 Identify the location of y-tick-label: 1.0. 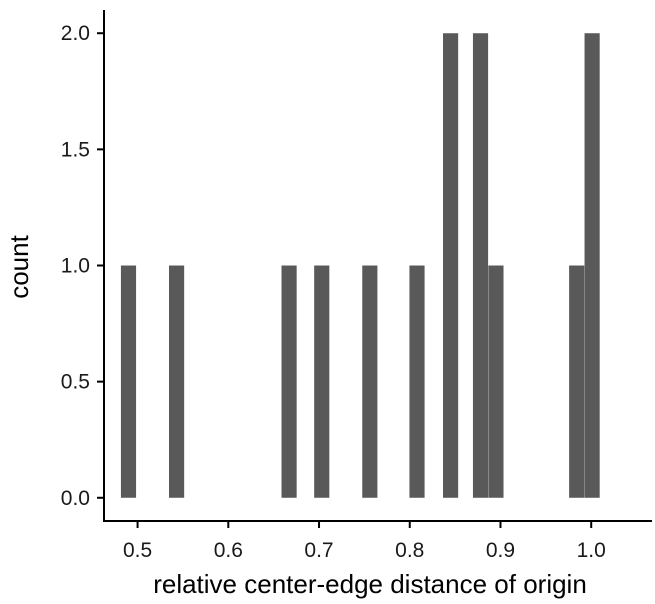
(75, 266).